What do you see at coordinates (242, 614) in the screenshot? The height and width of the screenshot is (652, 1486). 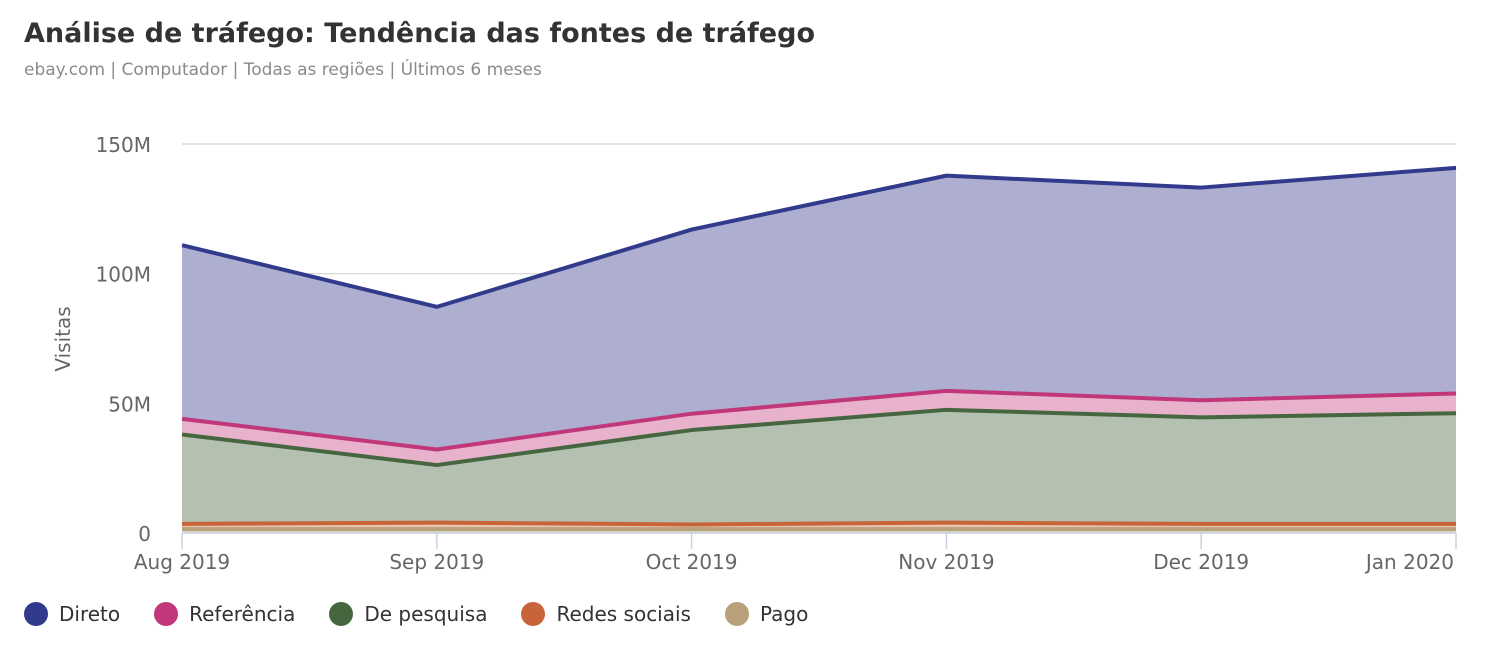 I see `legend-label: Referência` at bounding box center [242, 614].